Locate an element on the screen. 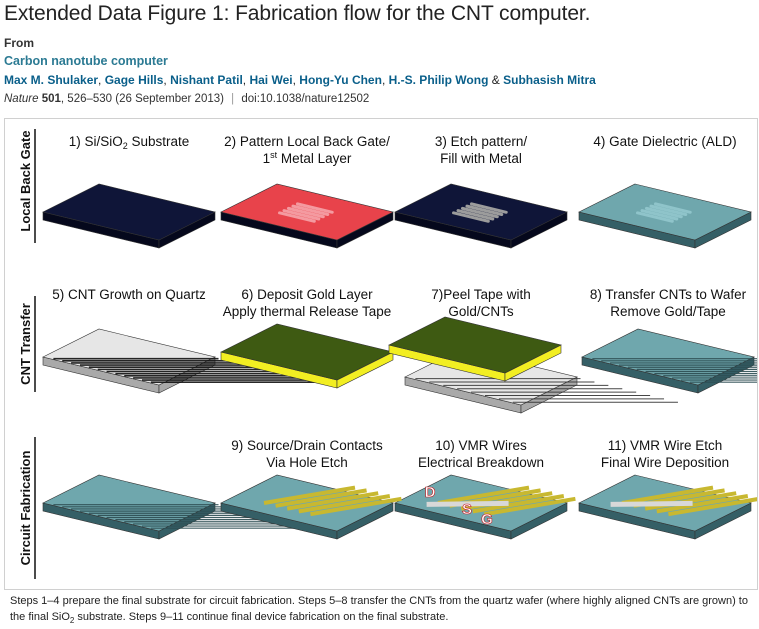  drain-terminal-label: D is located at coordinates (430, 492).